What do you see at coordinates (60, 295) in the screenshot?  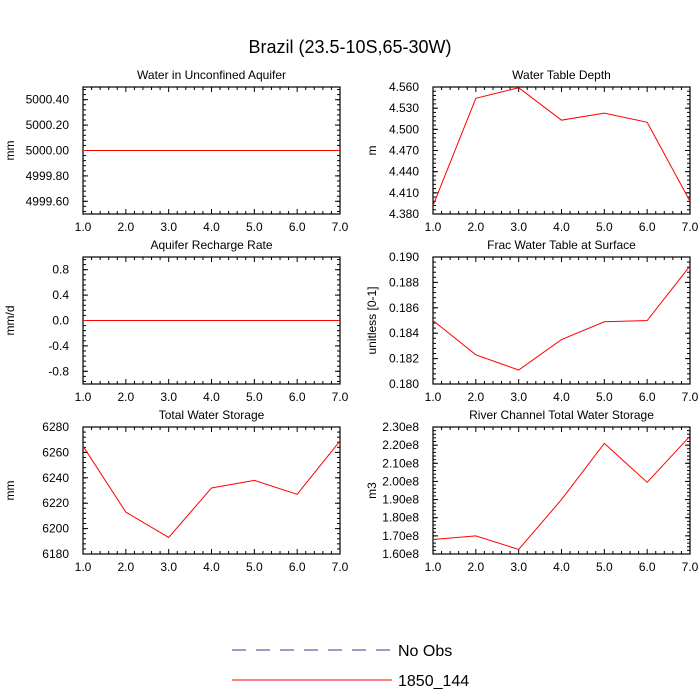 I see `y-tick-label: 0.4` at bounding box center [60, 295].